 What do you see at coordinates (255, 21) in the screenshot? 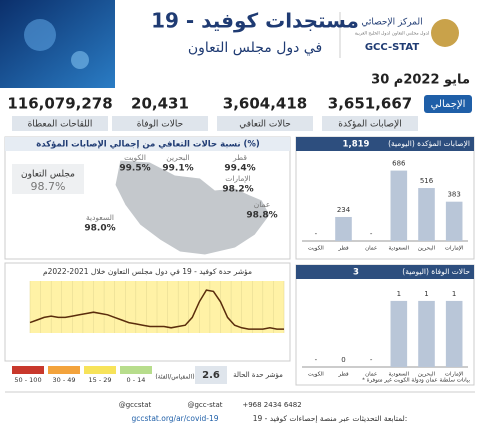
I see `title: مستجدات كوفيد - 19` at bounding box center [255, 21].